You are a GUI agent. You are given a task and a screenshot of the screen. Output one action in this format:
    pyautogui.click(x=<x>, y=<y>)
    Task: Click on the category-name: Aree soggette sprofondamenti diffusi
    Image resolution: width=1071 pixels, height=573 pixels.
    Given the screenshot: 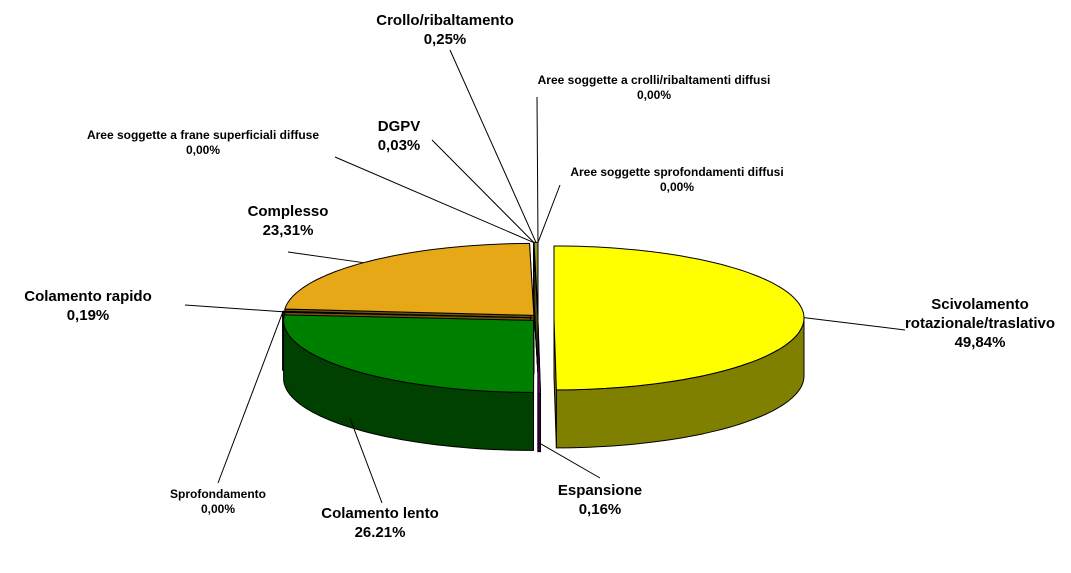 What is the action you would take?
    pyautogui.click(x=677, y=172)
    